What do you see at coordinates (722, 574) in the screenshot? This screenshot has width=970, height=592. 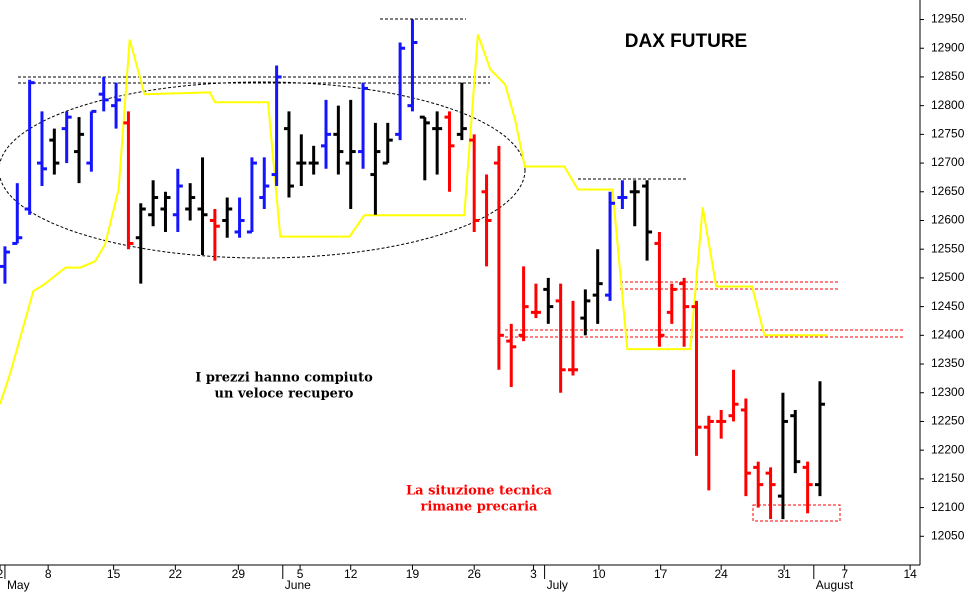 I see `x-tick-label: 24` at bounding box center [722, 574].